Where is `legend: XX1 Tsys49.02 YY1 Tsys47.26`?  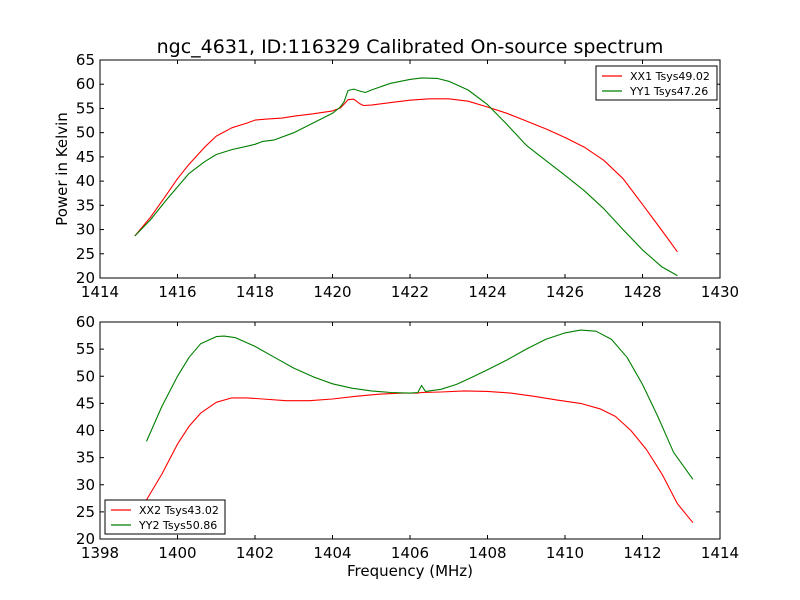 legend: XX1 Tsys49.02 YY1 Tsys47.26 is located at coordinates (656, 83).